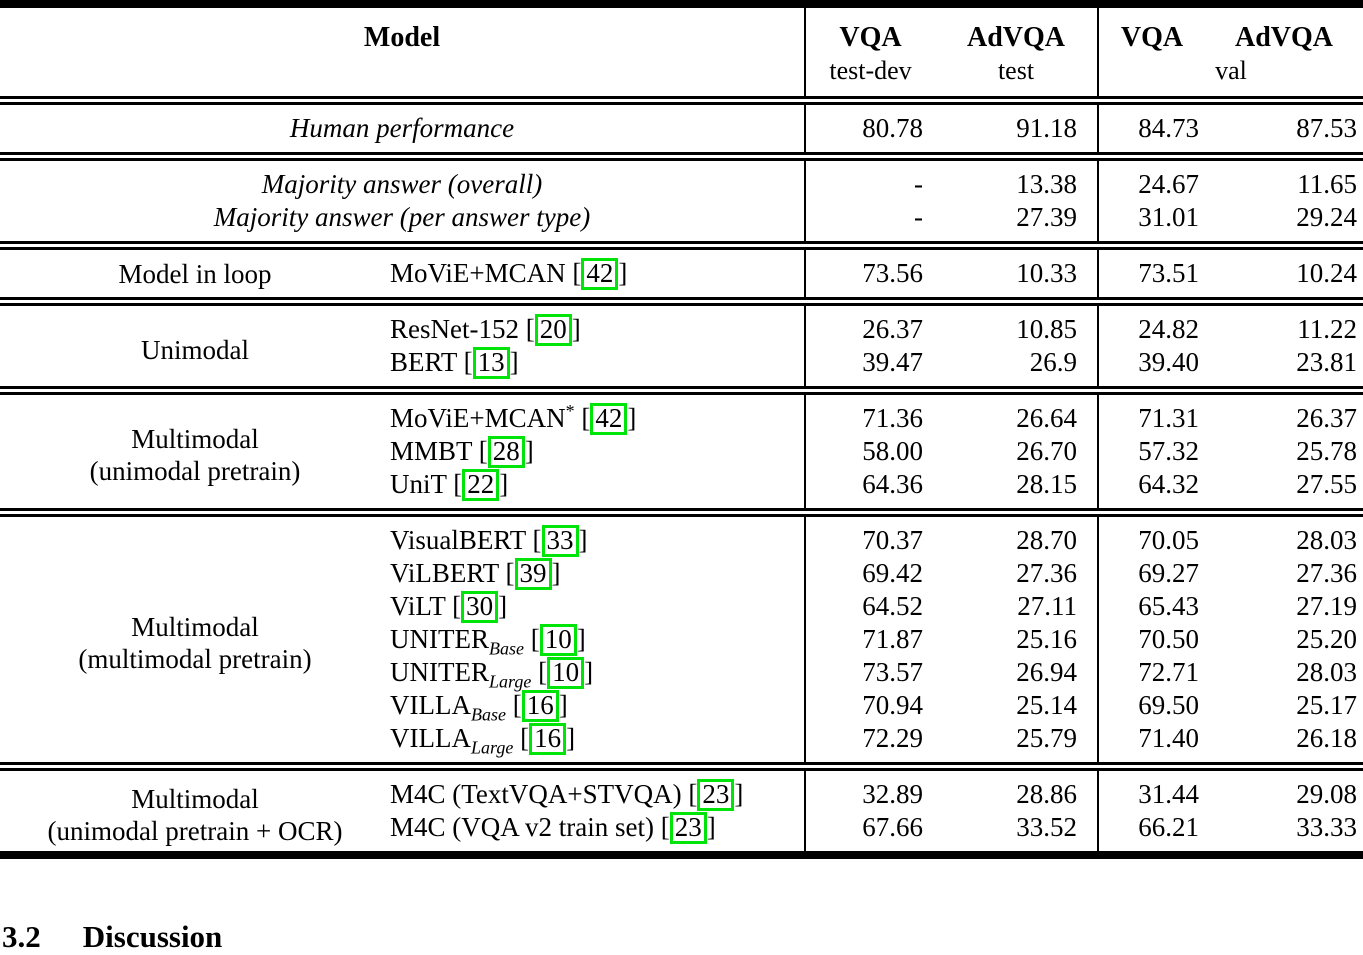  I want to click on value-cell: 11.65, so click(1284, 176).